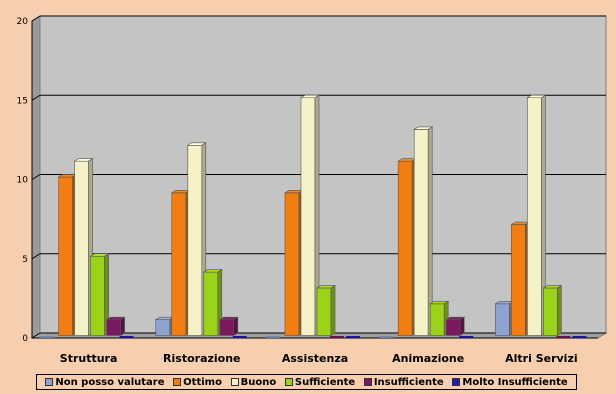 This screenshot has width=616, height=394. What do you see at coordinates (89, 358) in the screenshot?
I see `x-tick-label: Struttura` at bounding box center [89, 358].